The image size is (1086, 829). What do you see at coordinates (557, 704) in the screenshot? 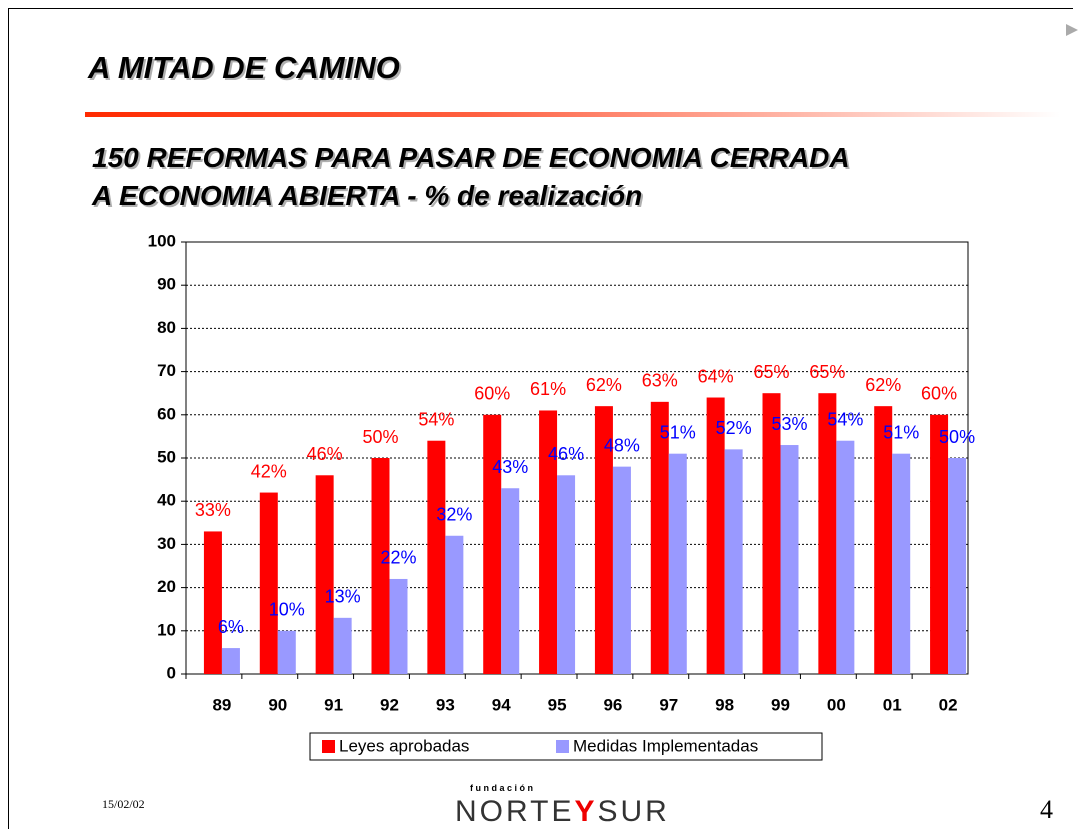
I see `x-tick-label: 95` at bounding box center [557, 704].